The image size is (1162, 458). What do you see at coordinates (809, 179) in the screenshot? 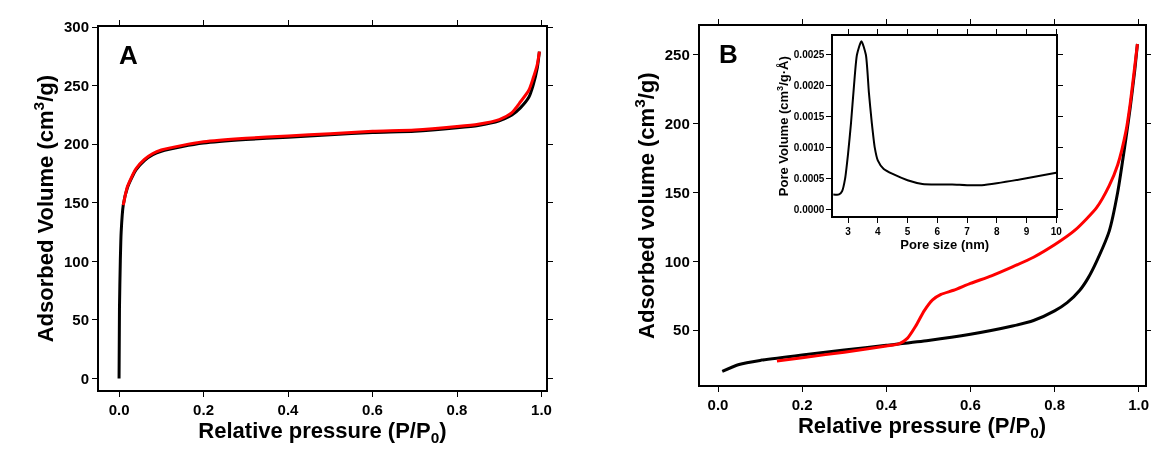
I see `y-tick-label: 0.0005` at bounding box center [809, 179].